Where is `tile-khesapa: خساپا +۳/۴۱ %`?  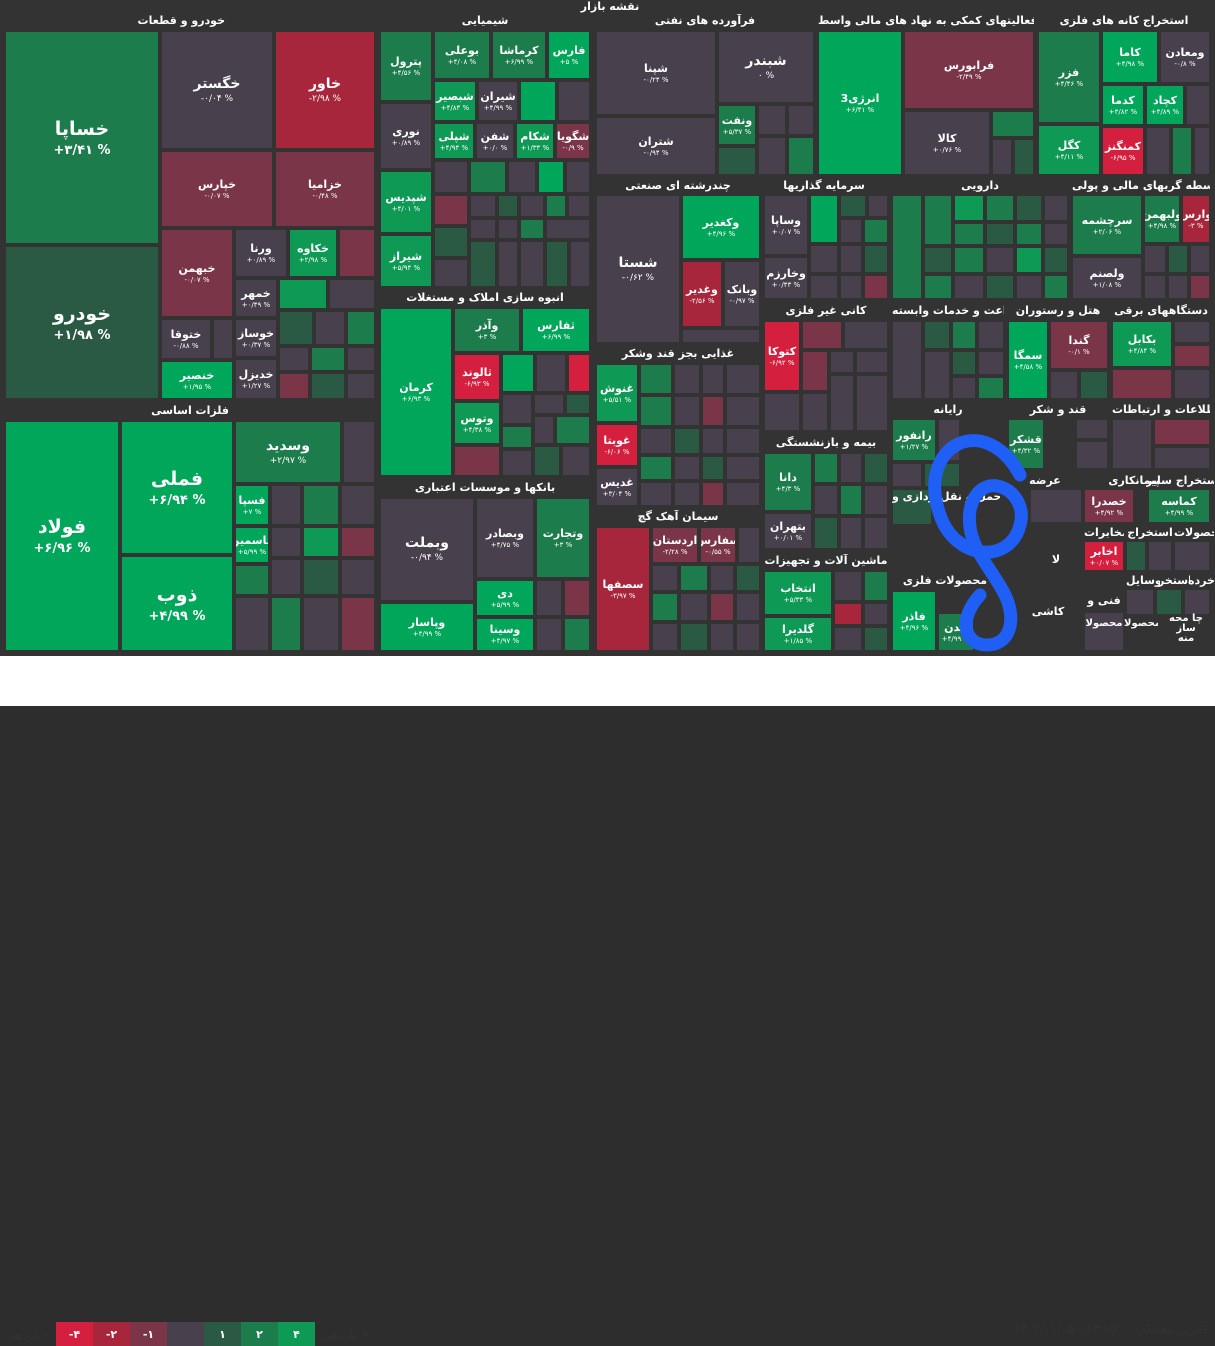 tile-khesapa: خساپا +۳/۴۱ % is located at coordinates (82, 137).